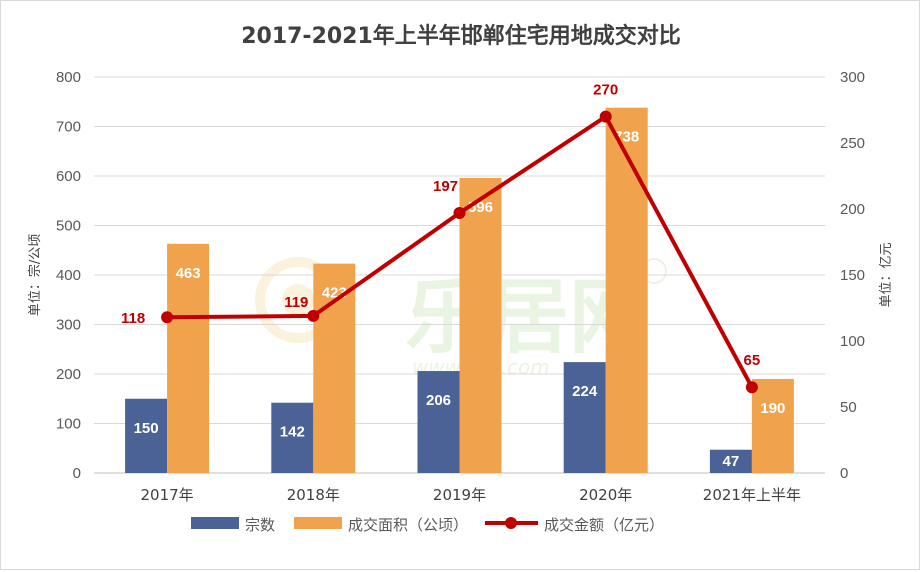  What do you see at coordinates (318, 523) in the screenshot?
I see `legend-swatch-area` at bounding box center [318, 523].